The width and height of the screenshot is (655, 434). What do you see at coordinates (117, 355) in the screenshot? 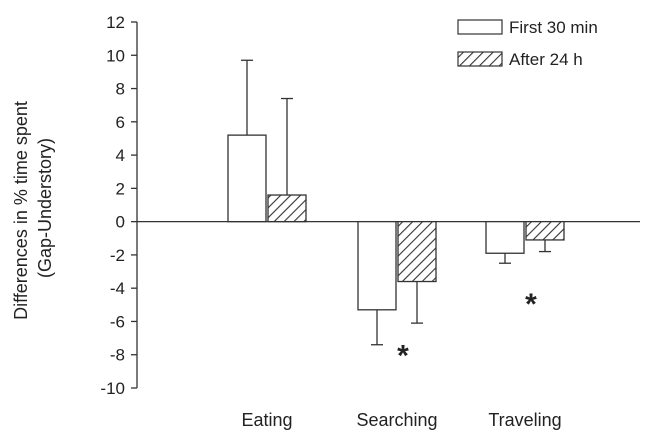
I see `y-tick-label: -8` at bounding box center [117, 355].